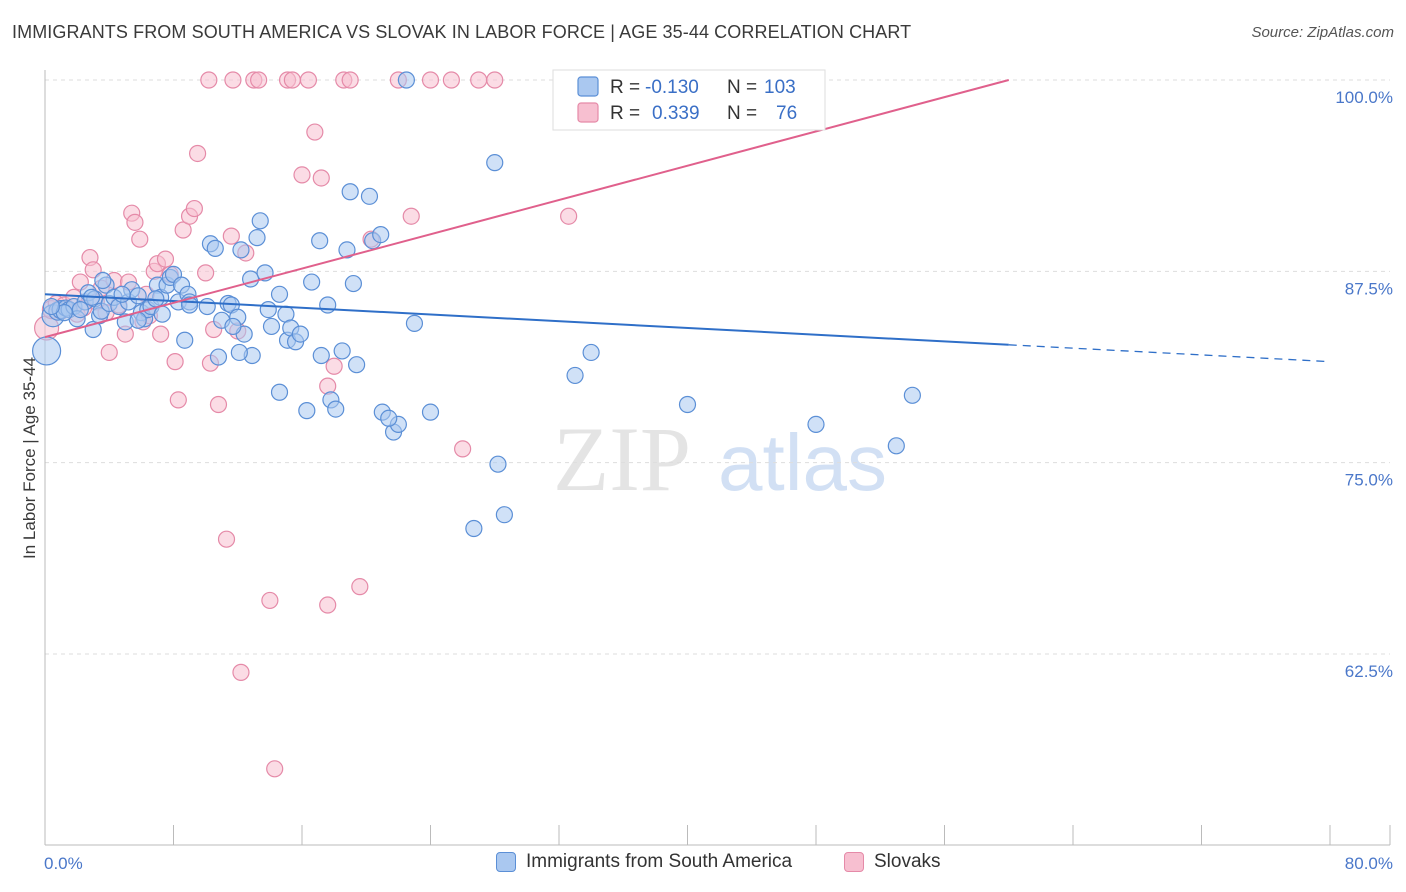  What do you see at coordinates (622, 459) in the screenshot?
I see `watermark-zip: ZIP` at bounding box center [622, 459].